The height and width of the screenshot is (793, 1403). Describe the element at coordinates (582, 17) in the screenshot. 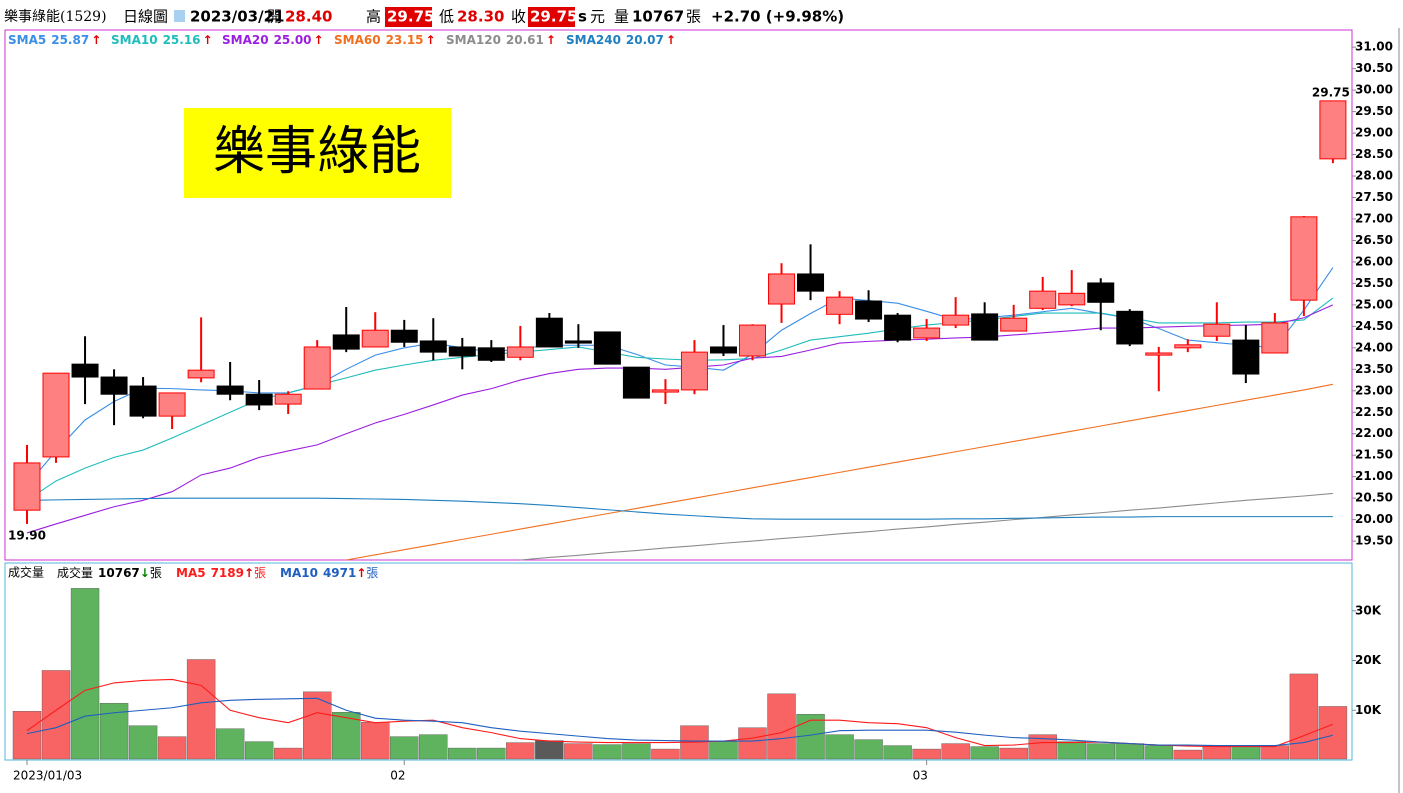

I see `s-mark: s` at that location.